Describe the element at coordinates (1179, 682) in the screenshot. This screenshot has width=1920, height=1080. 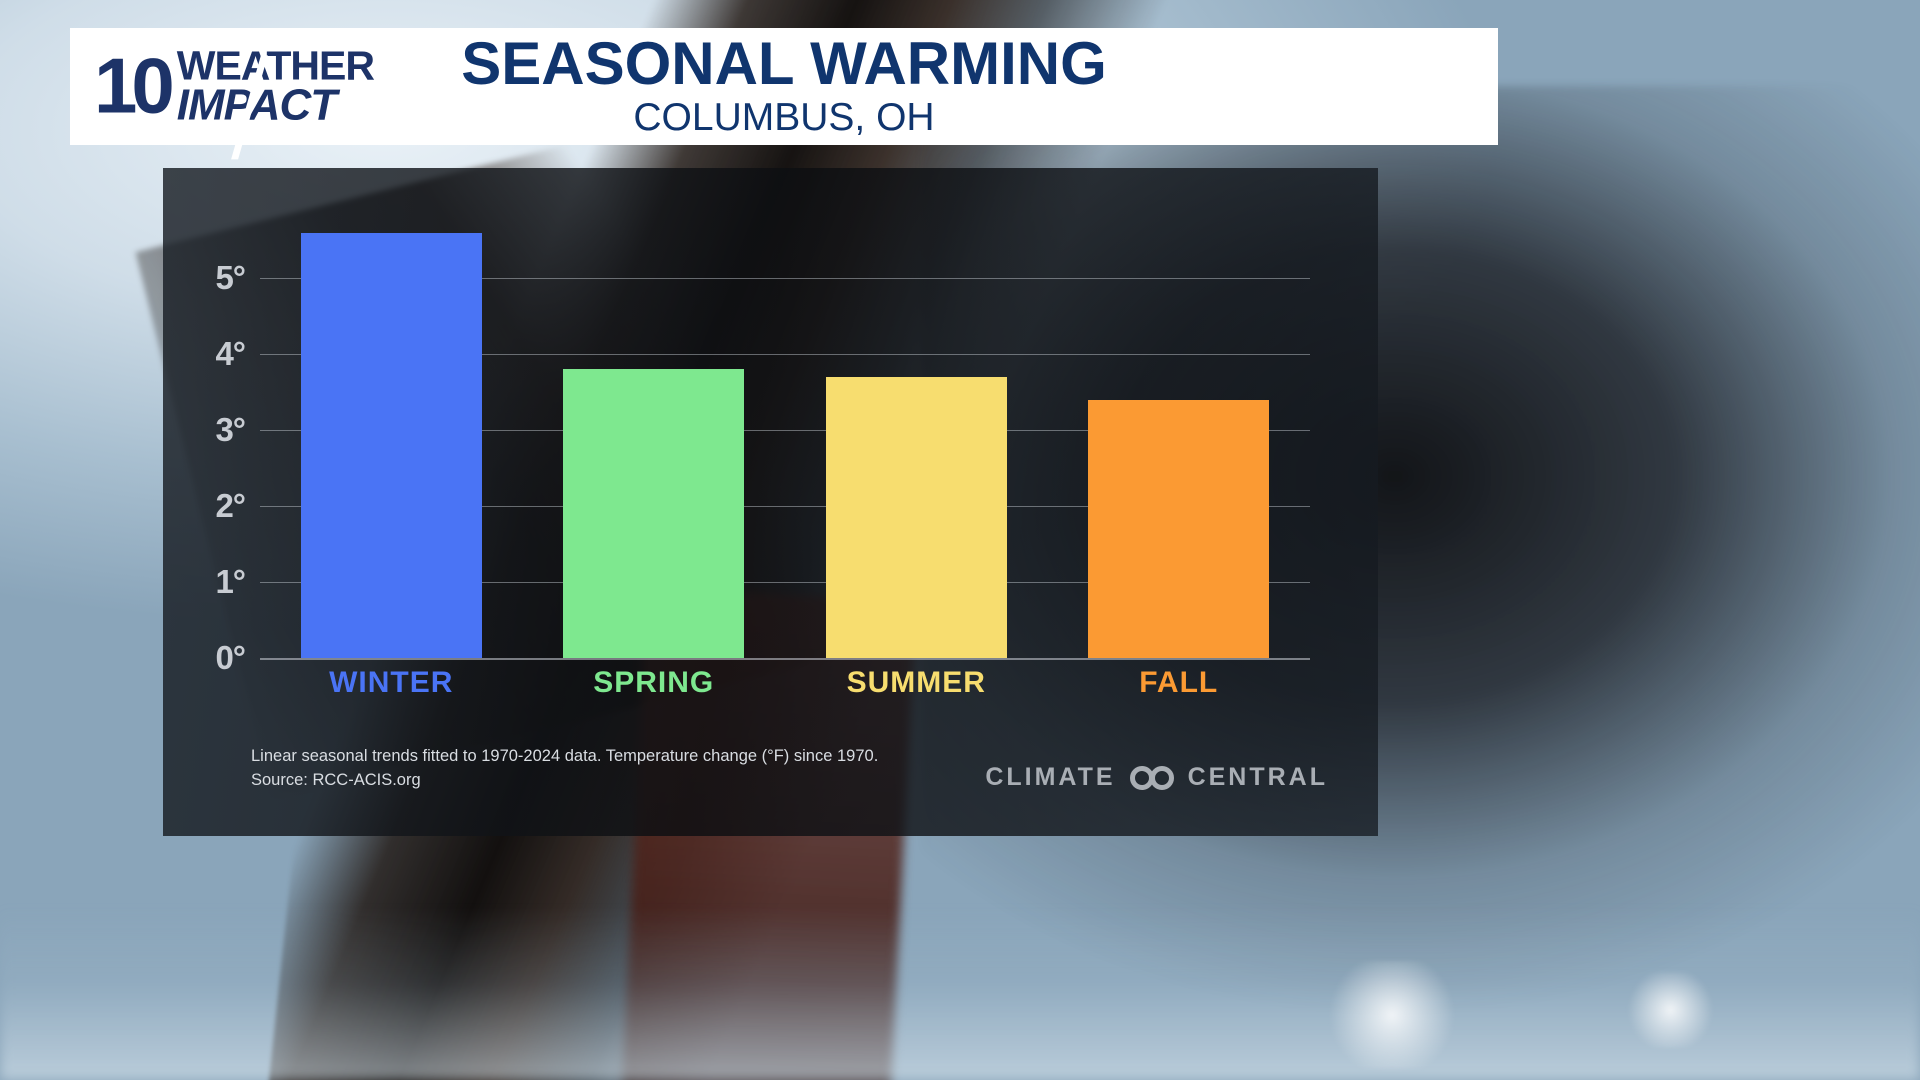
I see `bar-label-fall: FALL` at that location.